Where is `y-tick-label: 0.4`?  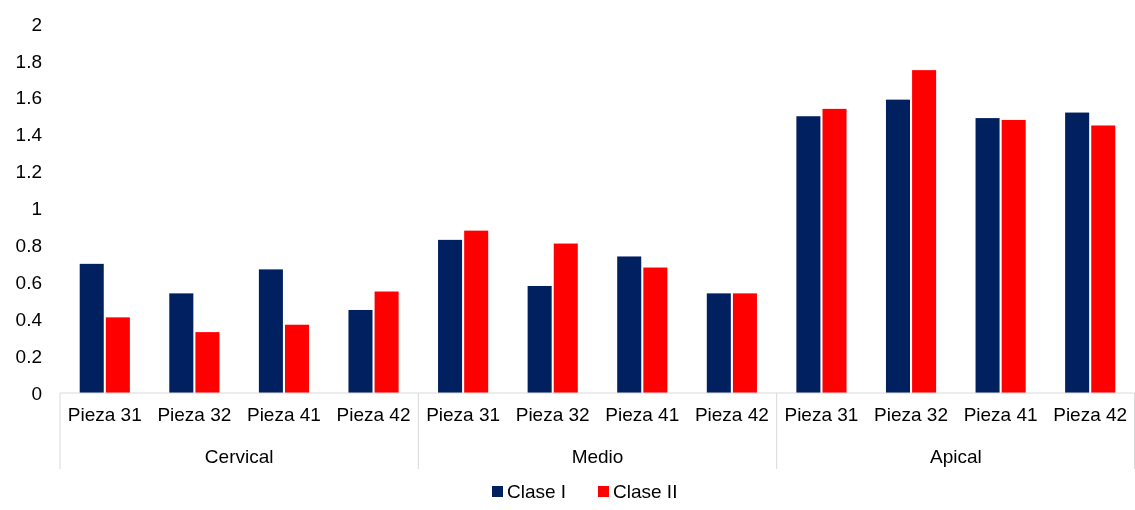
y-tick-label: 0.4 is located at coordinates (29, 319).